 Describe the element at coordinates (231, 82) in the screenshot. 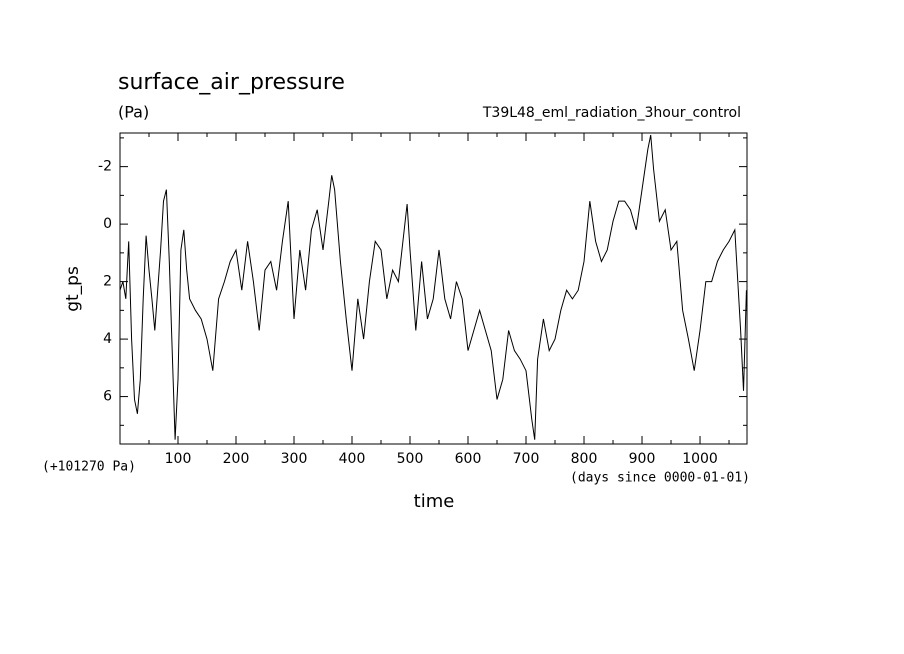

I see `chart-title: surface_air_pressure` at that location.